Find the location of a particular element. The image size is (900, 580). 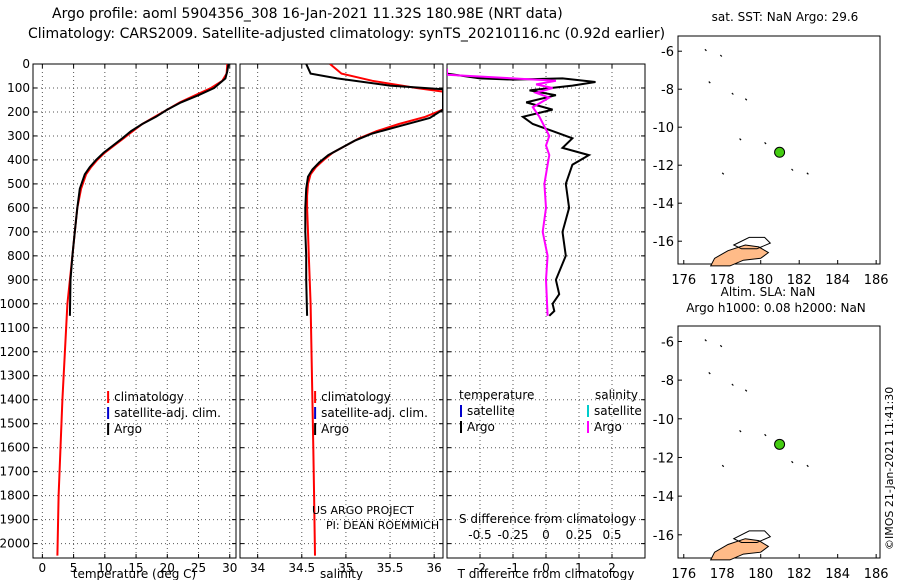

depth-tick-label: 2000 is located at coordinates (15, 544).